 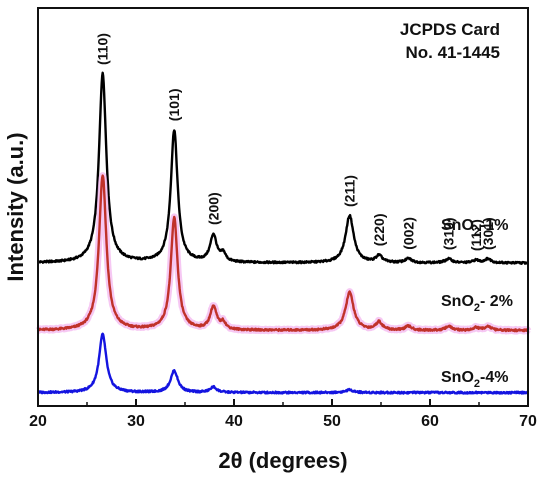 What do you see at coordinates (474, 379) in the screenshot?
I see `sample-label: SnO2-4%` at bounding box center [474, 379].